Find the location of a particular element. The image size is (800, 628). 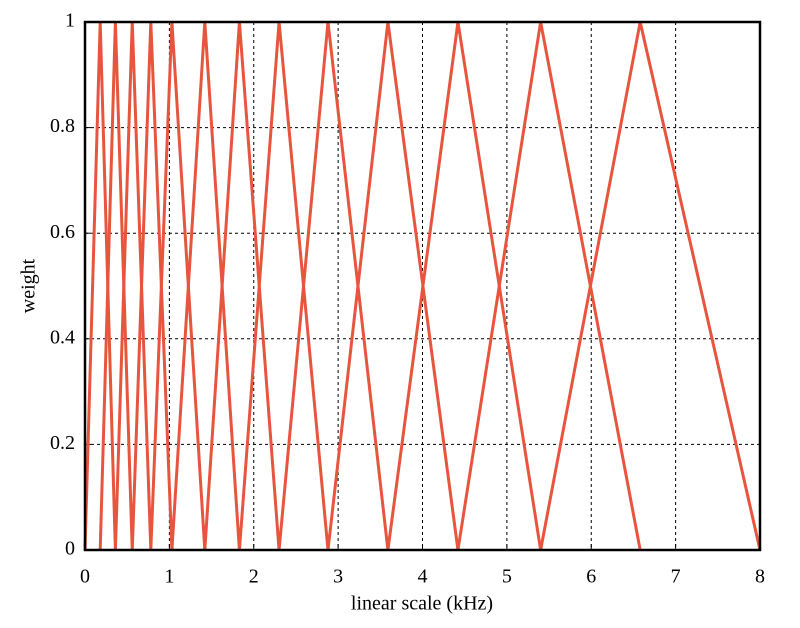

x-axis-label: linear scale (kHz) is located at coordinates (422, 604).